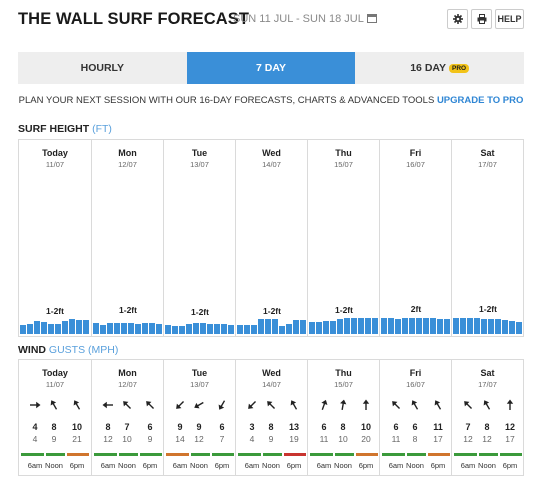  I want to click on surf-unit: (FT), so click(102, 129).